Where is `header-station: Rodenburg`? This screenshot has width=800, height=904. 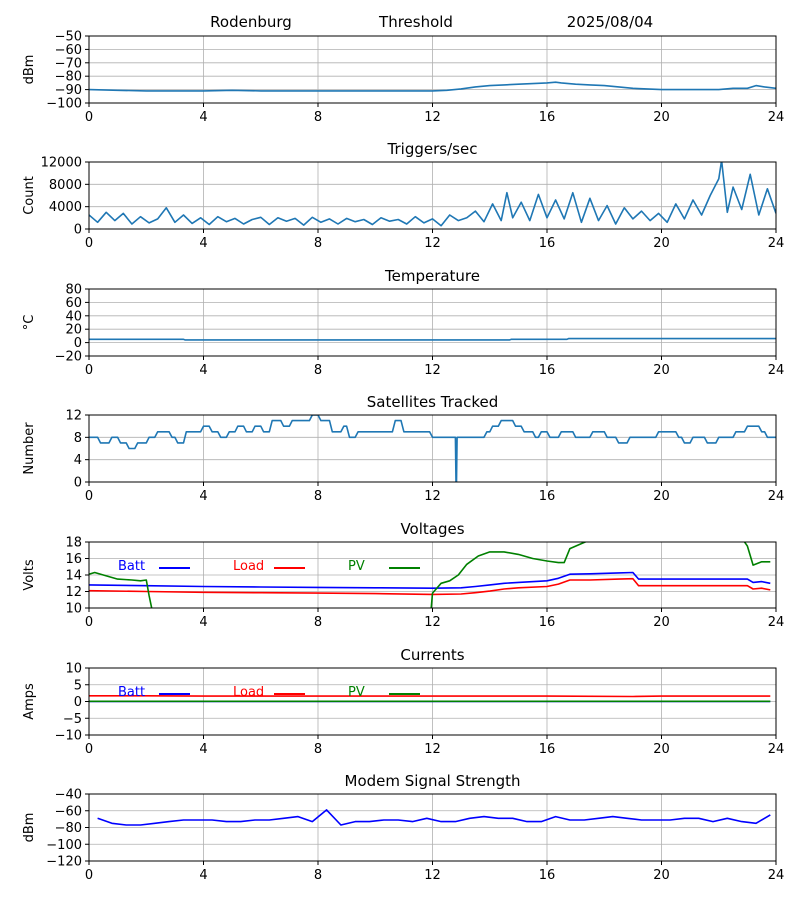
header-station: Rodenburg is located at coordinates (251, 22).